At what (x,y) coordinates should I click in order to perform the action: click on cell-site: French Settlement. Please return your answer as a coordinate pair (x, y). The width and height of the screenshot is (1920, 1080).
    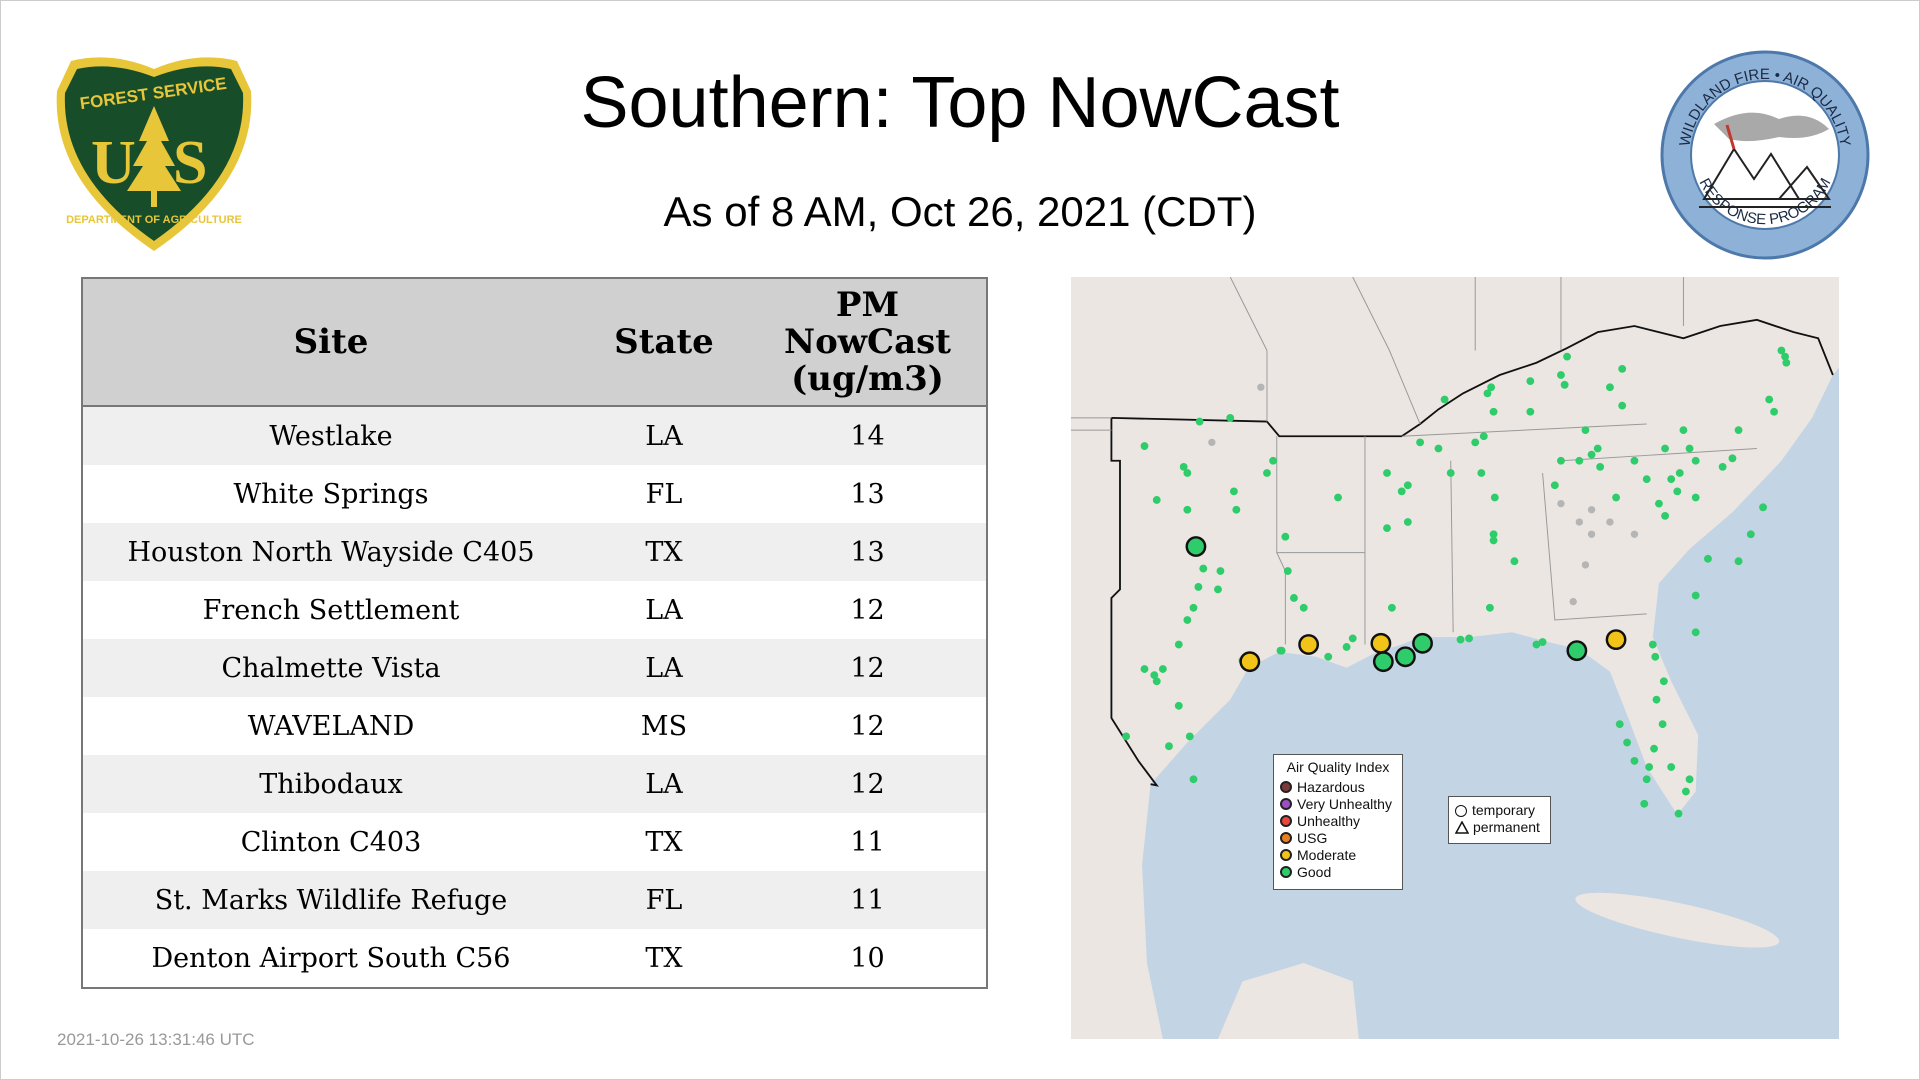
    Looking at the image, I should click on (330, 610).